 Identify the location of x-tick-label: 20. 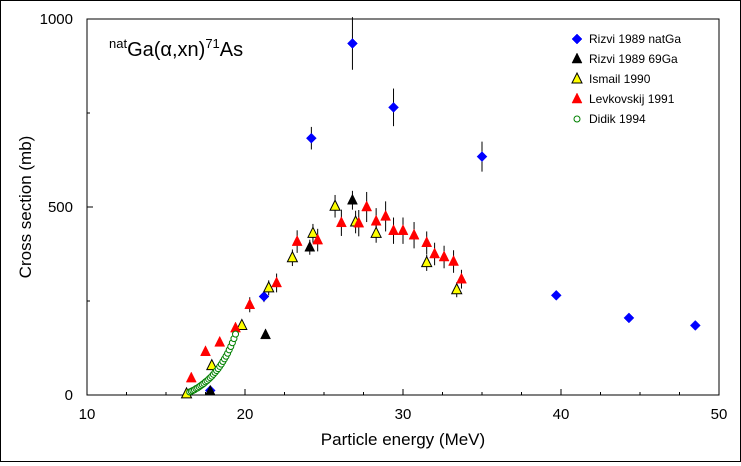
(245, 414).